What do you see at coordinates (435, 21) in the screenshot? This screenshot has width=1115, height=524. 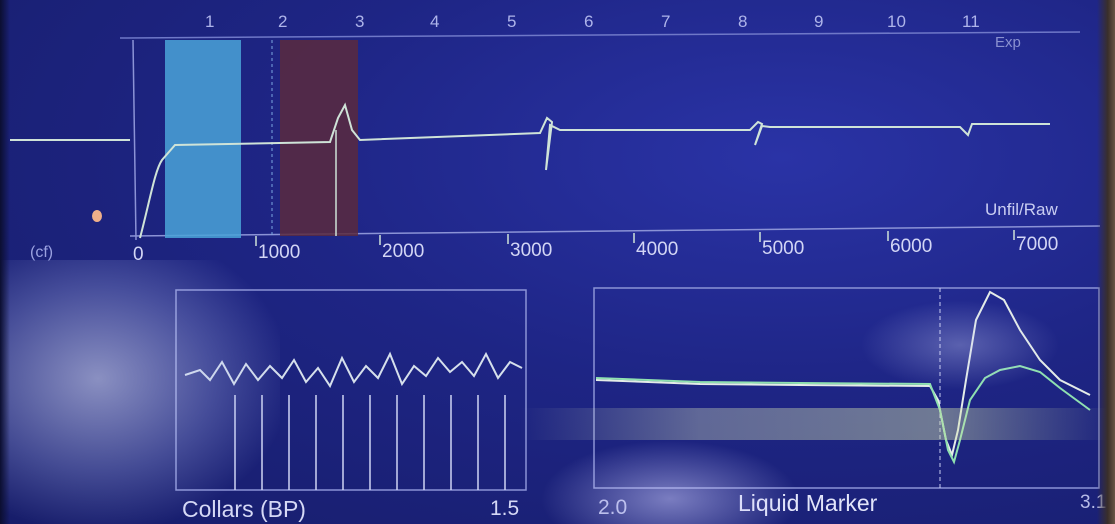 I see `top-tick: 4` at bounding box center [435, 21].